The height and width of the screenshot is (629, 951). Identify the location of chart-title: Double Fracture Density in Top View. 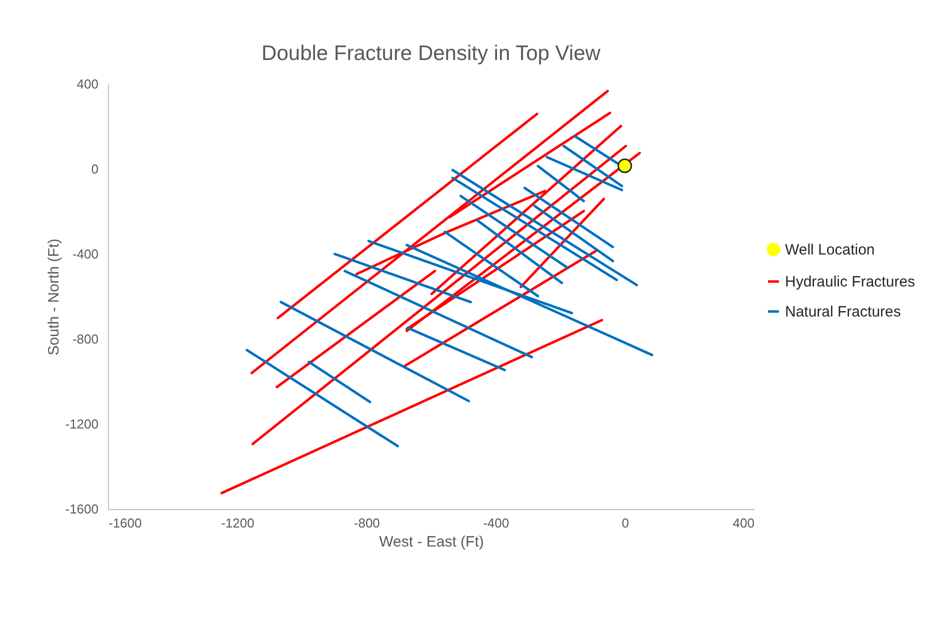
(432, 53).